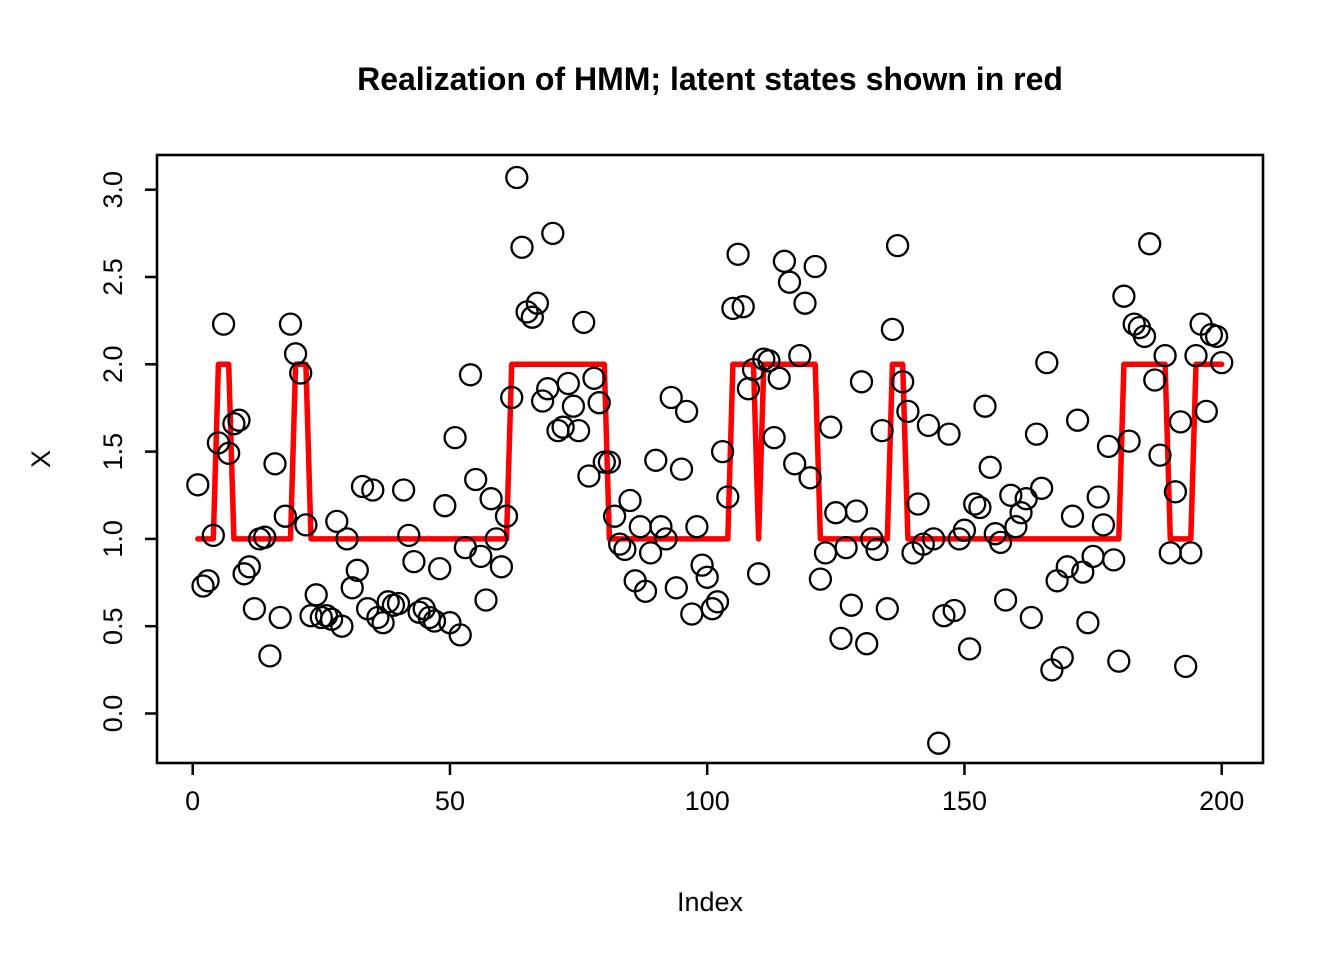 The image size is (1344, 960). Describe the element at coordinates (450, 801) in the screenshot. I see `x-tick-label: 50` at that location.